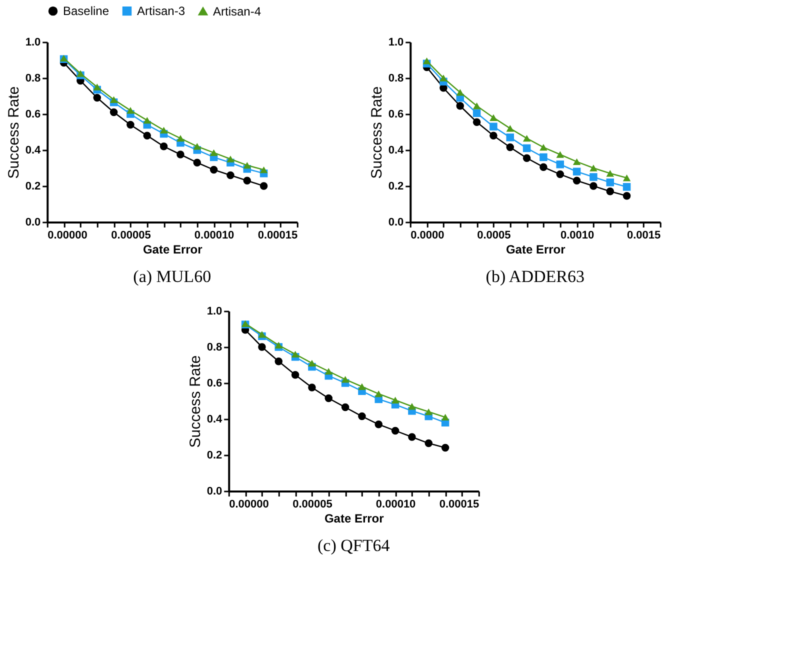 Image resolution: width=800 pixels, height=670 pixels. What do you see at coordinates (494, 236) in the screenshot?
I see `x-tick-label: 0.0005` at bounding box center [494, 236].